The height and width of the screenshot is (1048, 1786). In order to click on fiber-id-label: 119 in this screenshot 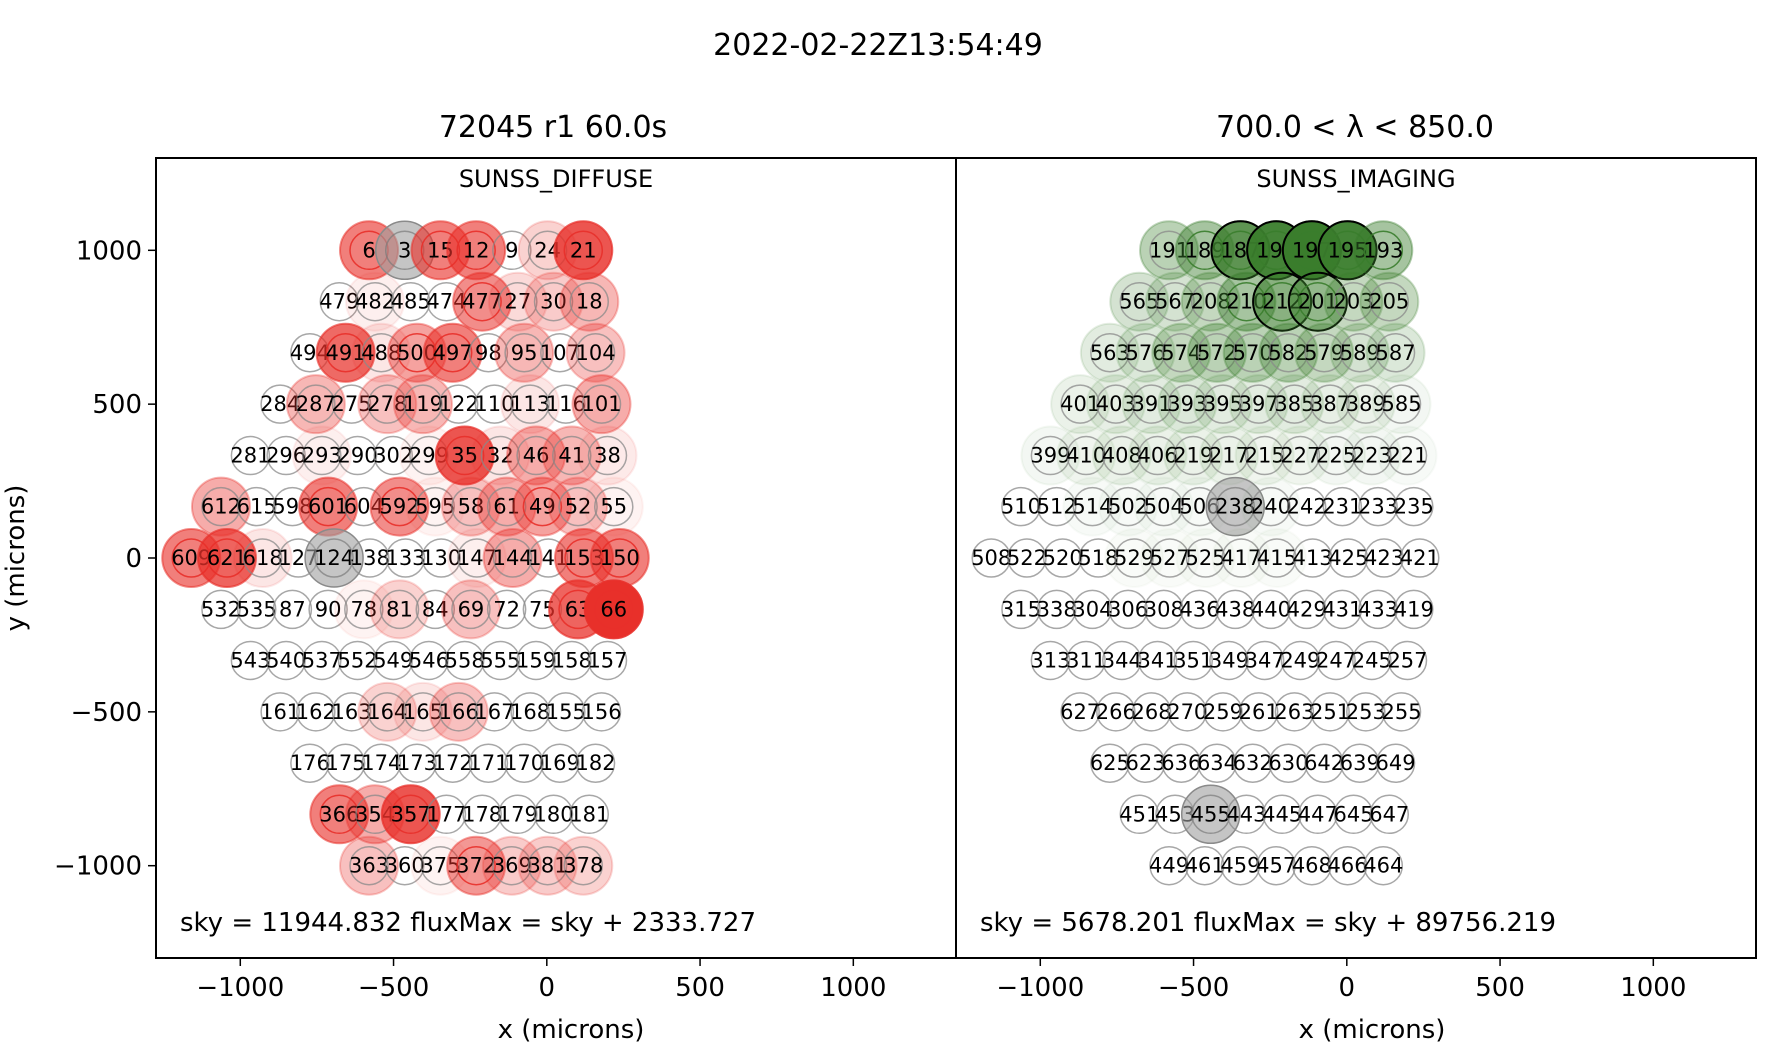, I will do `click(423, 404)`.